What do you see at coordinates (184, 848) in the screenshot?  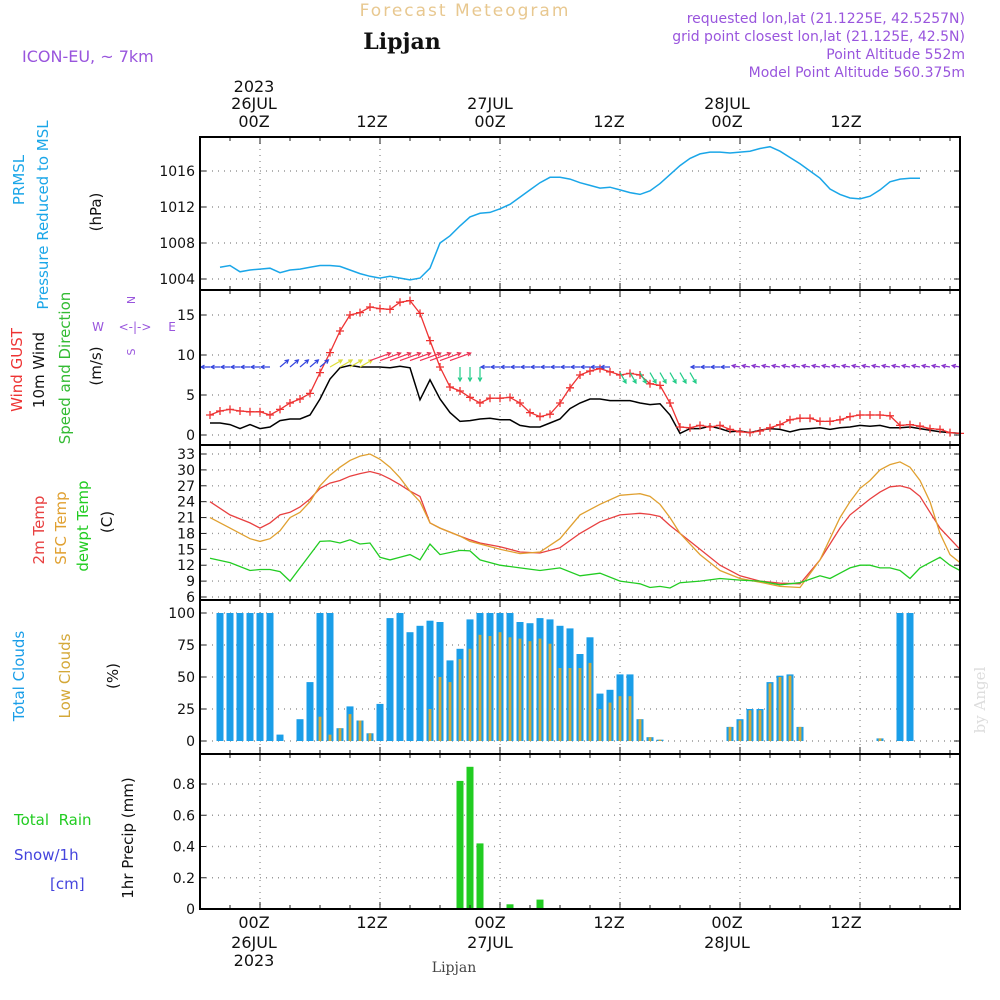 I see `y-tick-label: 0.4` at bounding box center [184, 848].